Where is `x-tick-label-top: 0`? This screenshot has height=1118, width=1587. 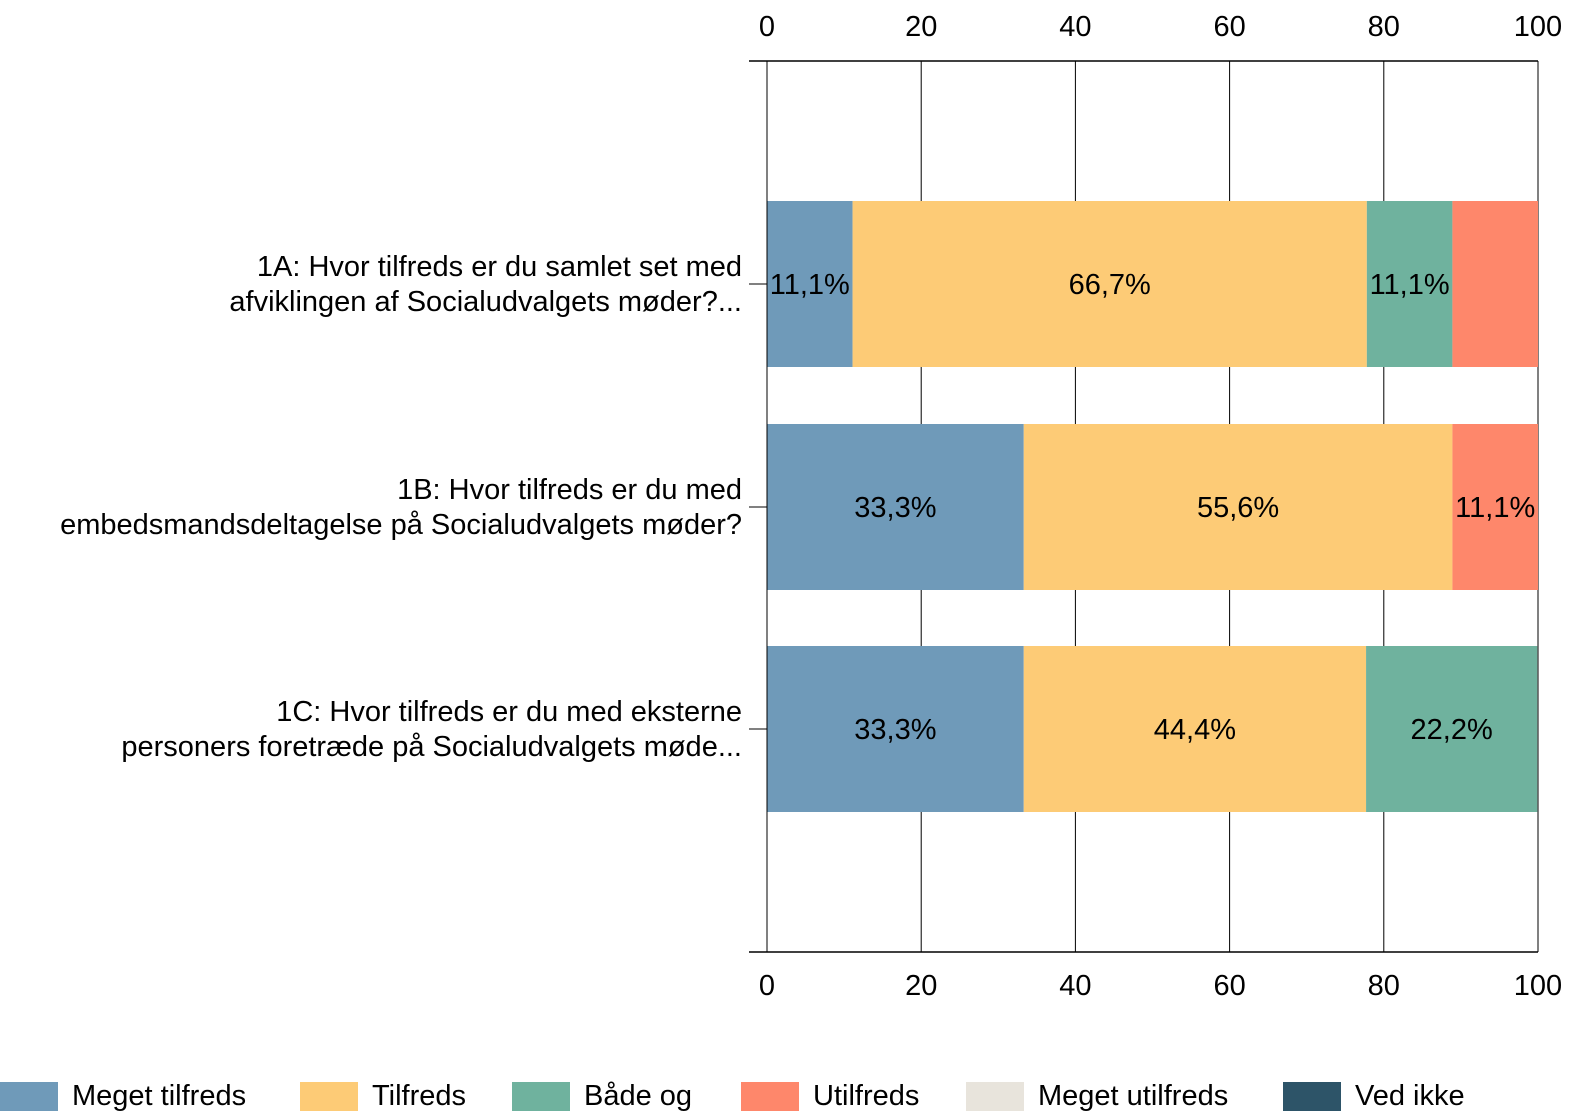
x-tick-label-top: 0 is located at coordinates (767, 27).